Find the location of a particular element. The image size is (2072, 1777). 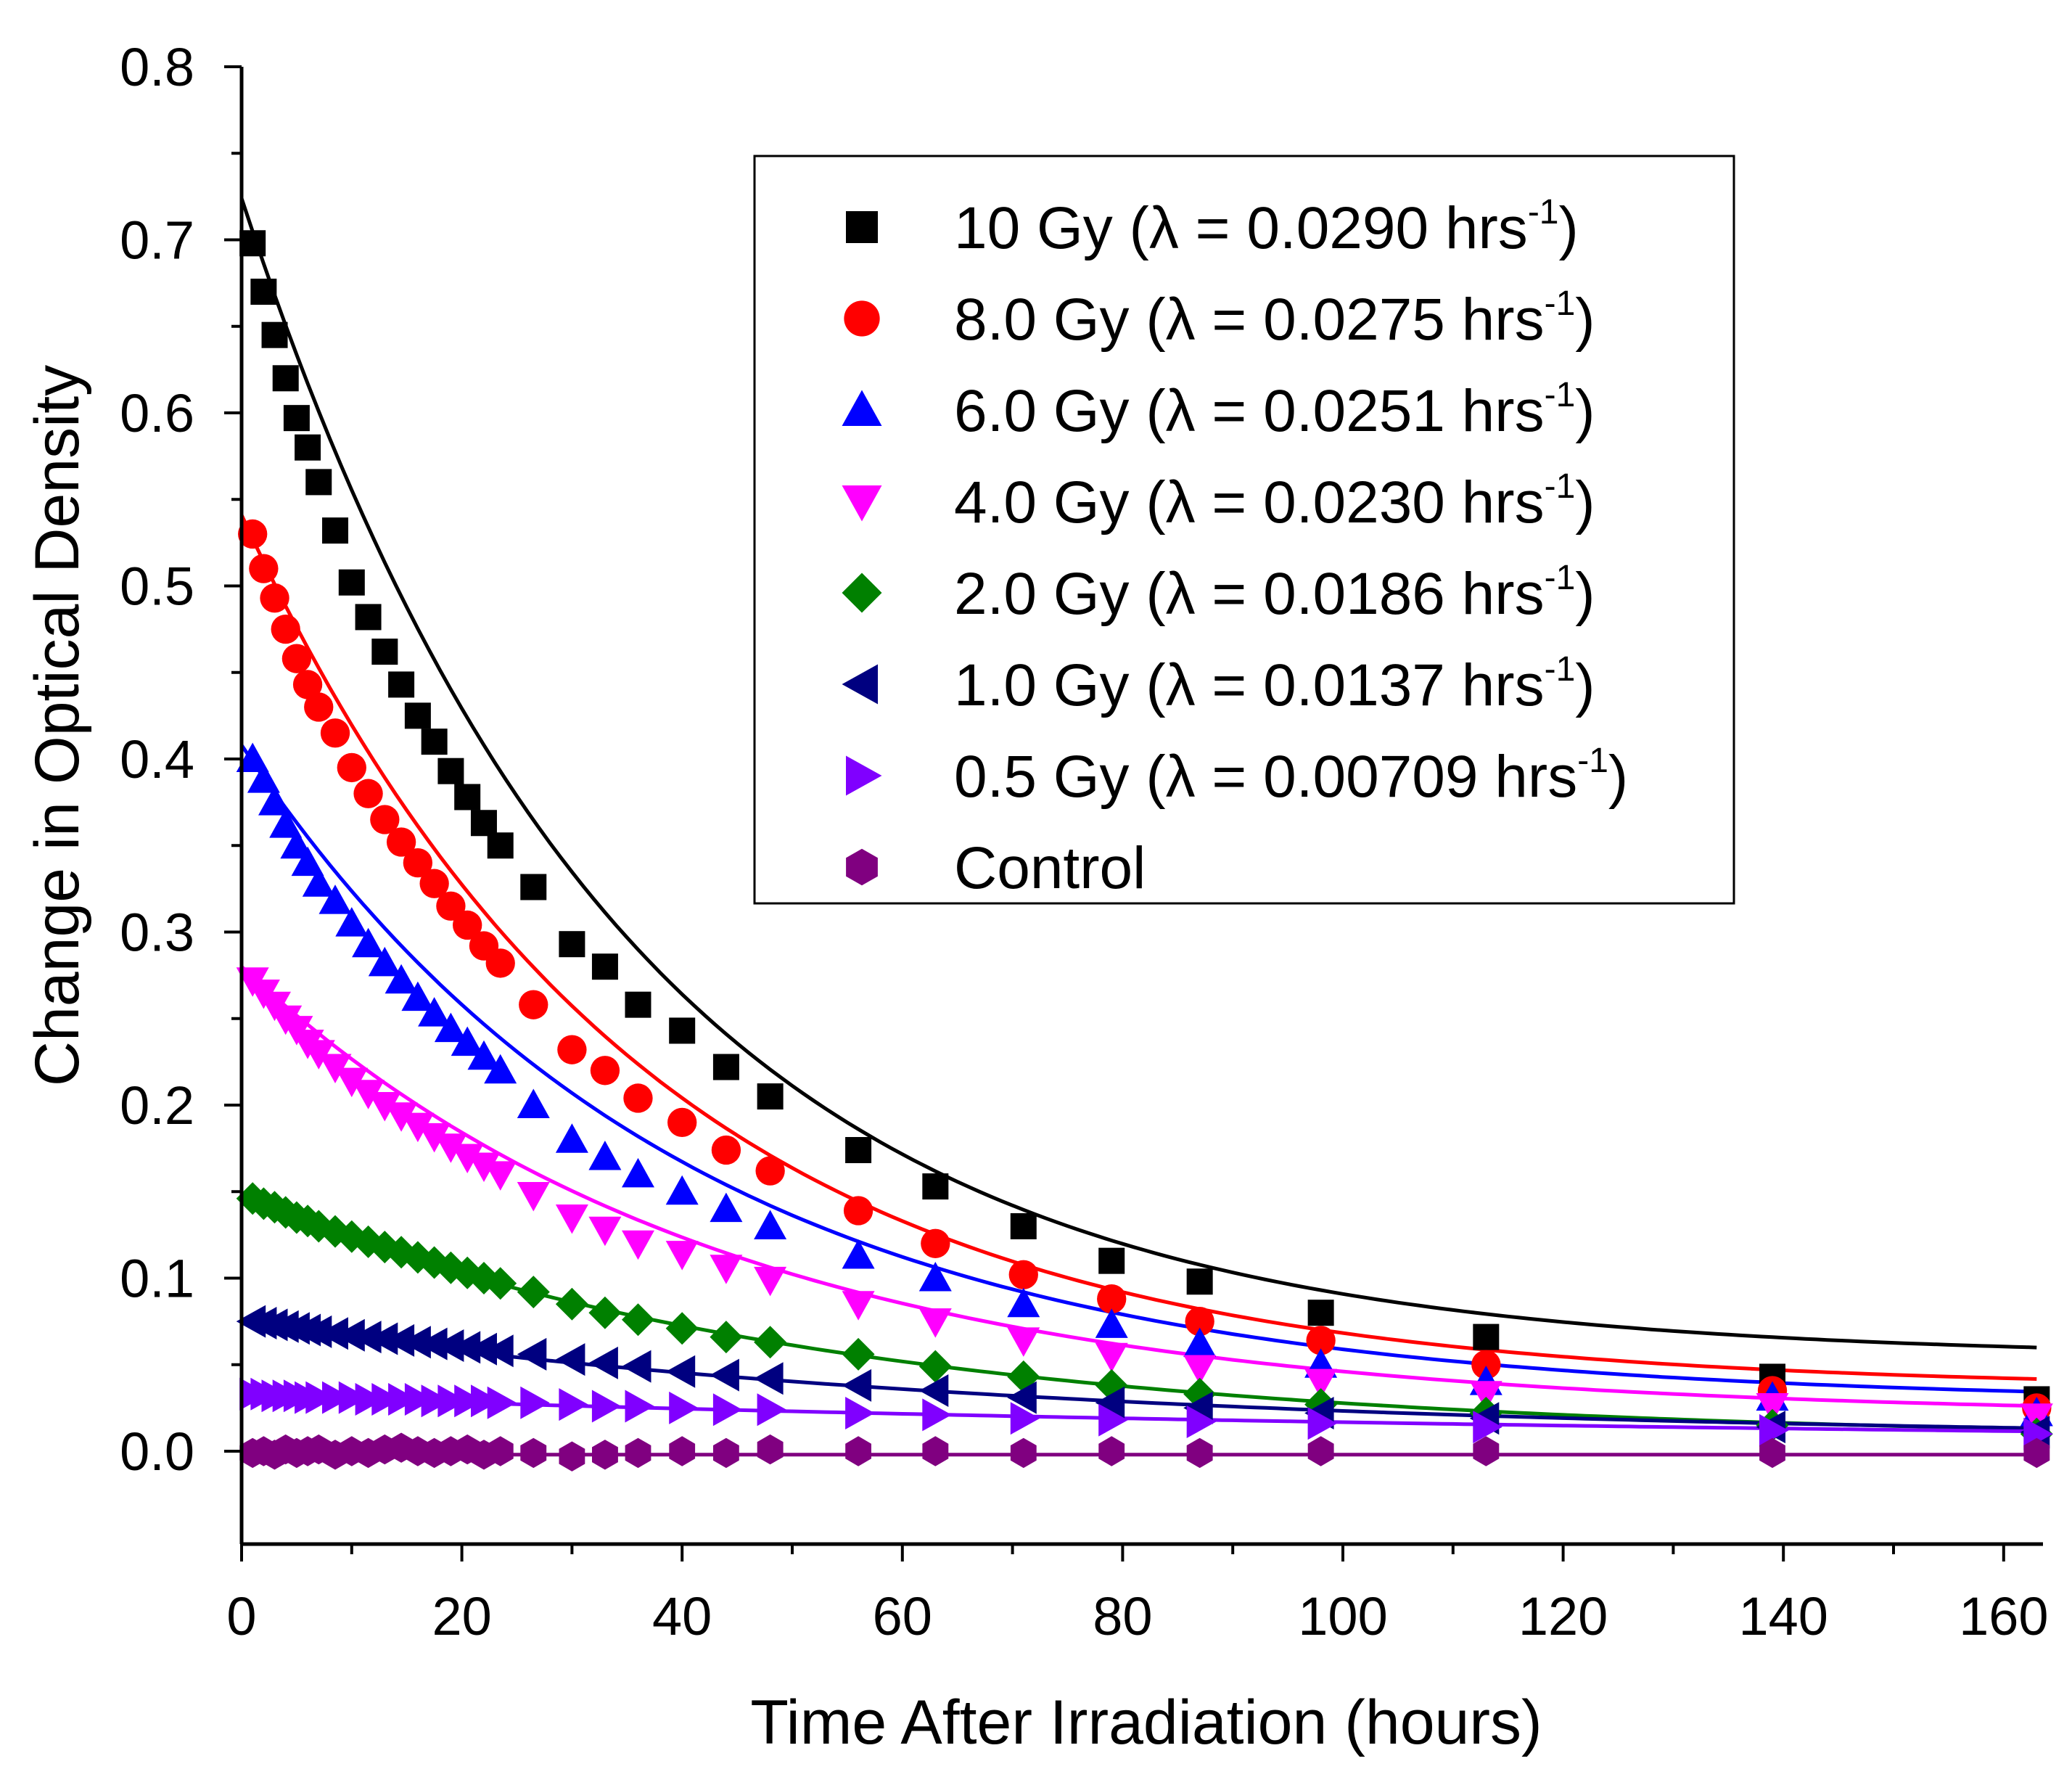

x-tick-label: 140 is located at coordinates (1783, 1616).